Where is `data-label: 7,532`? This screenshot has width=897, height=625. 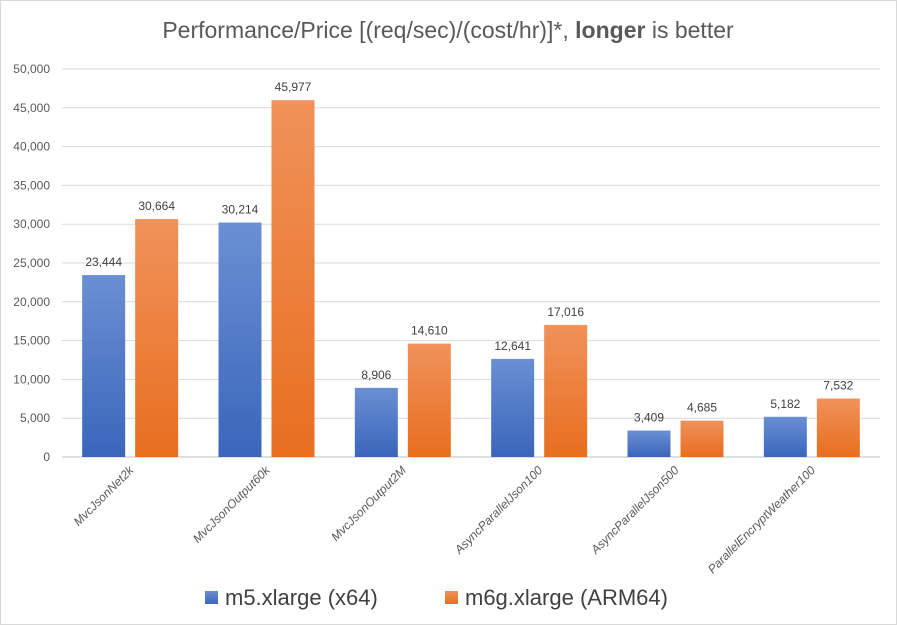 data-label: 7,532 is located at coordinates (838, 386).